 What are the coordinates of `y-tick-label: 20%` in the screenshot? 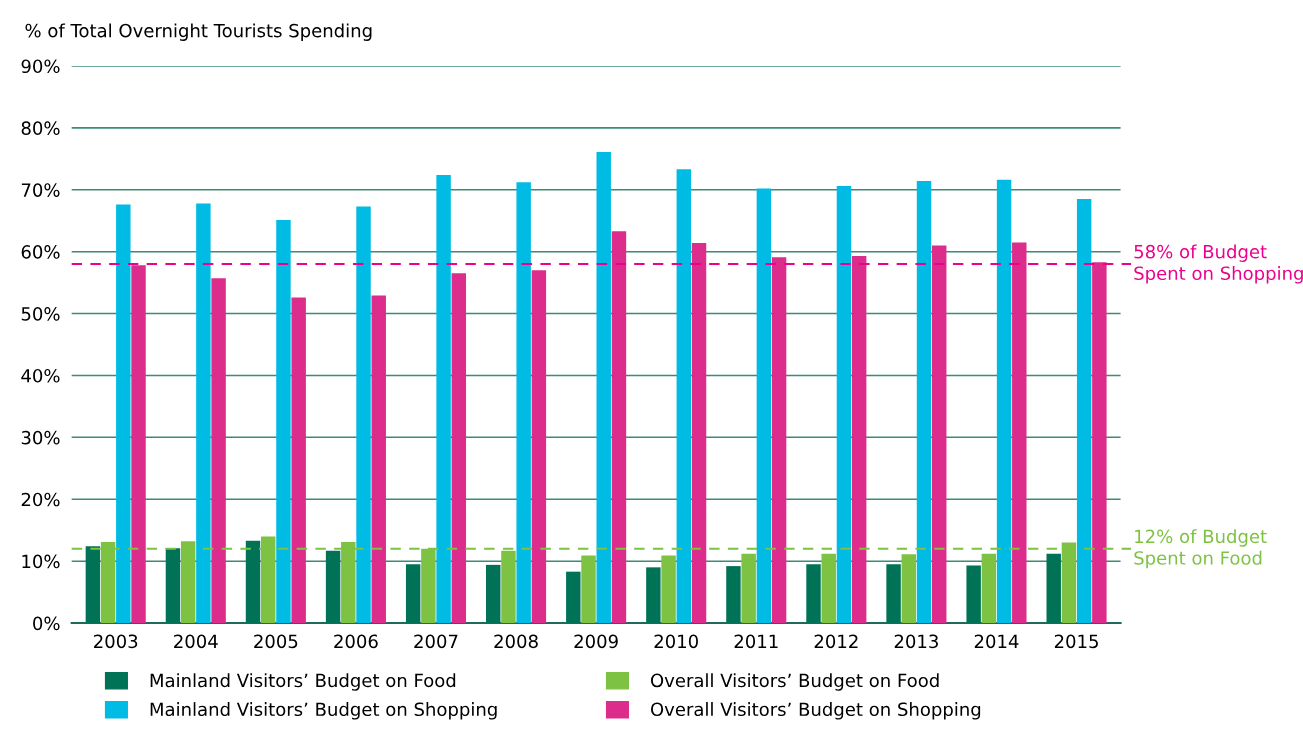 It's located at (40, 499).